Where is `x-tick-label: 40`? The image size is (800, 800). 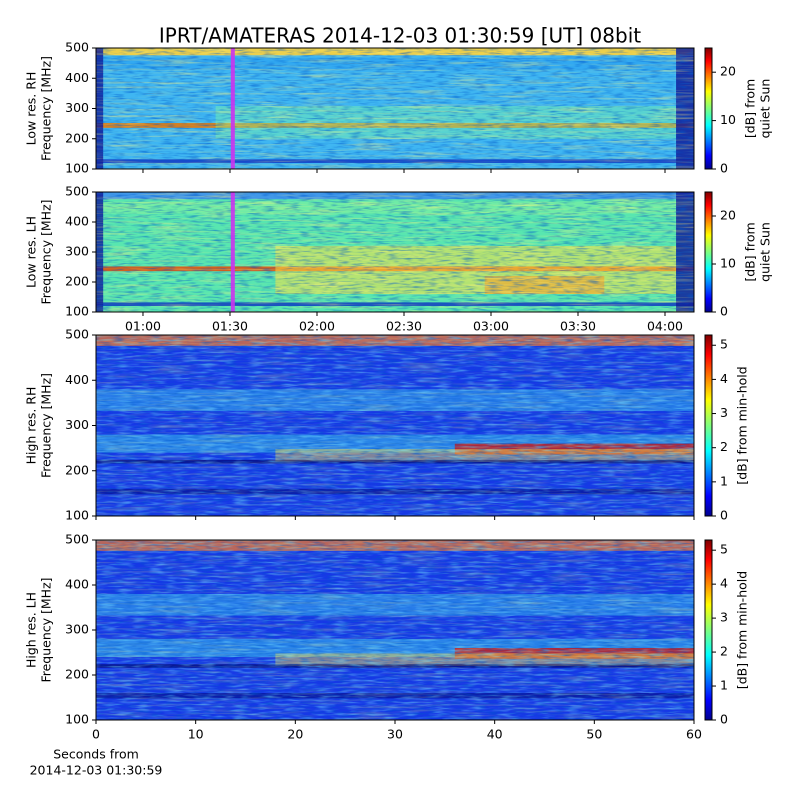
x-tick-label: 40 is located at coordinates (495, 734).